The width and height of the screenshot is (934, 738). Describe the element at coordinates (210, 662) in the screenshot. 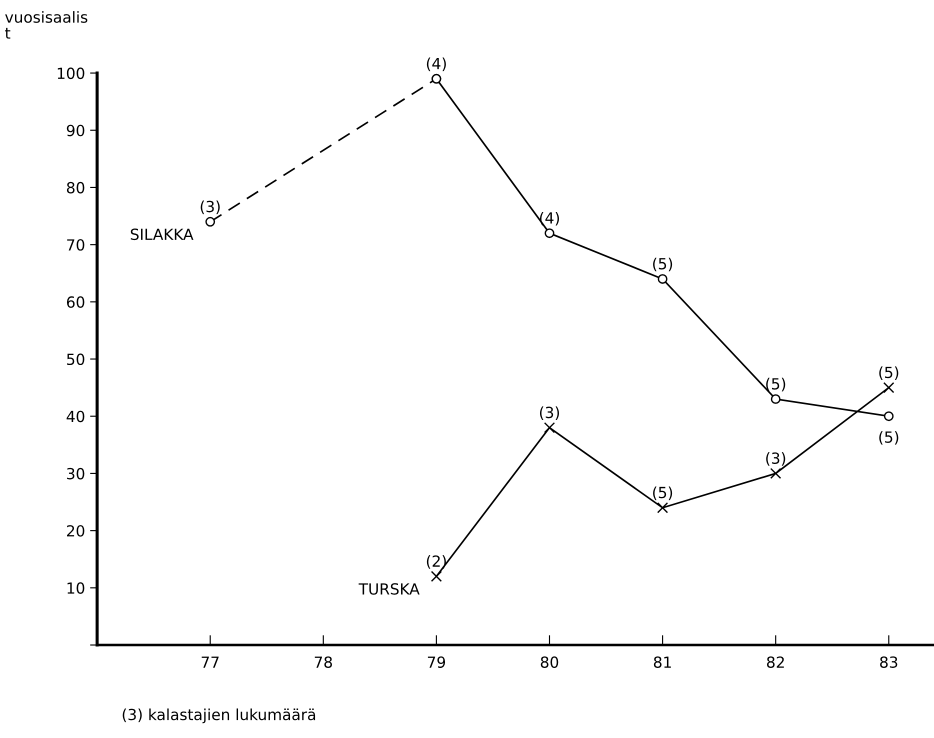

I see `x-tick-label: 77` at that location.